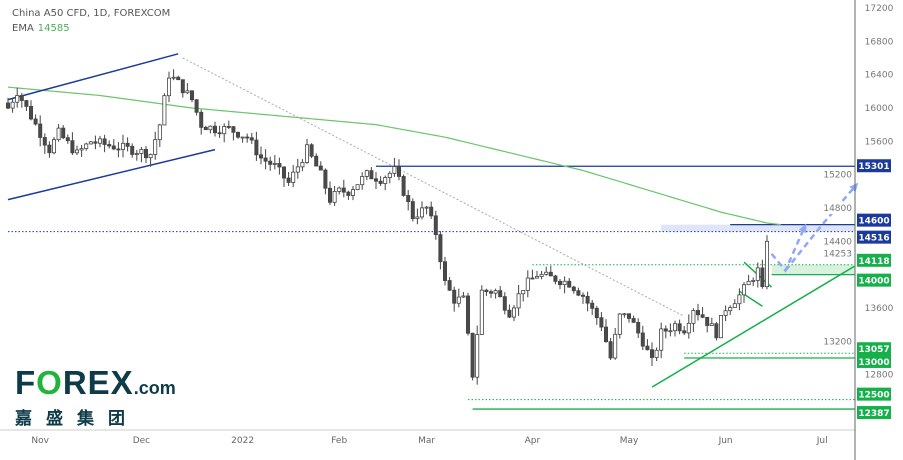 This screenshot has height=460, width=903. Describe the element at coordinates (837, 209) in the screenshot. I see `y-tick-label: 14800` at that location.